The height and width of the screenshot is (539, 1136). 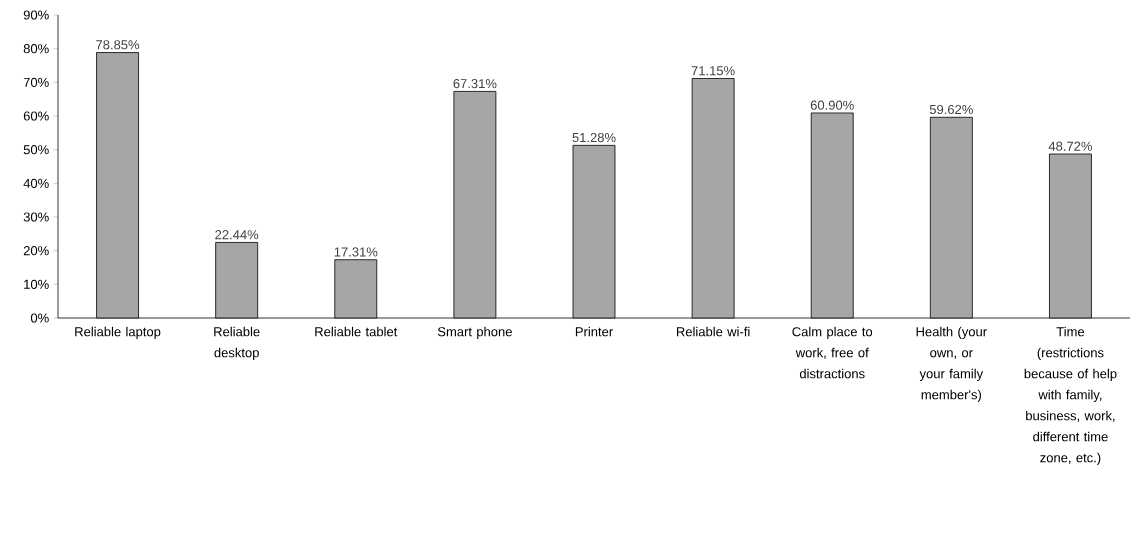 What do you see at coordinates (118, 45) in the screenshot?
I see `data-label: 78.85%` at bounding box center [118, 45].